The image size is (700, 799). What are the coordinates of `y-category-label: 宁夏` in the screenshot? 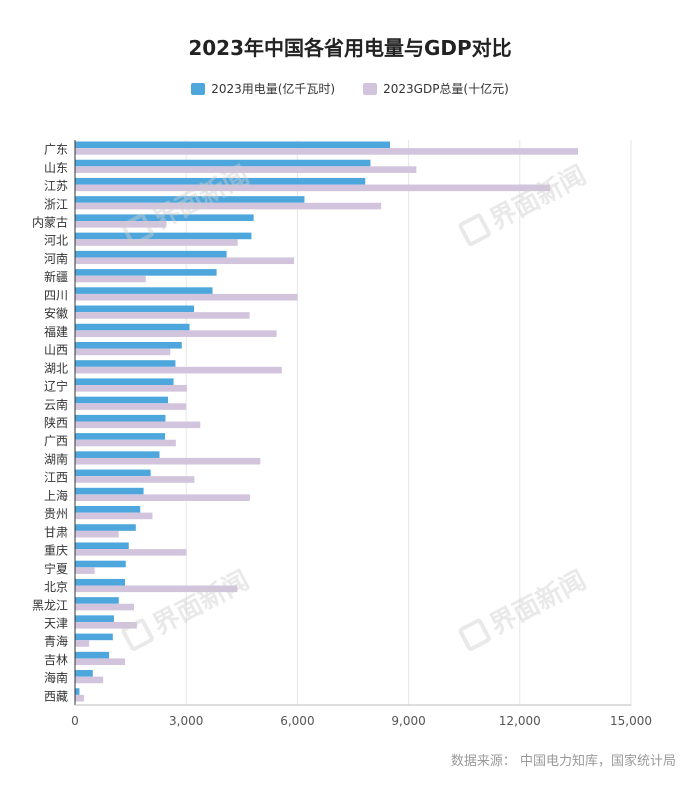 It's located at (56, 568).